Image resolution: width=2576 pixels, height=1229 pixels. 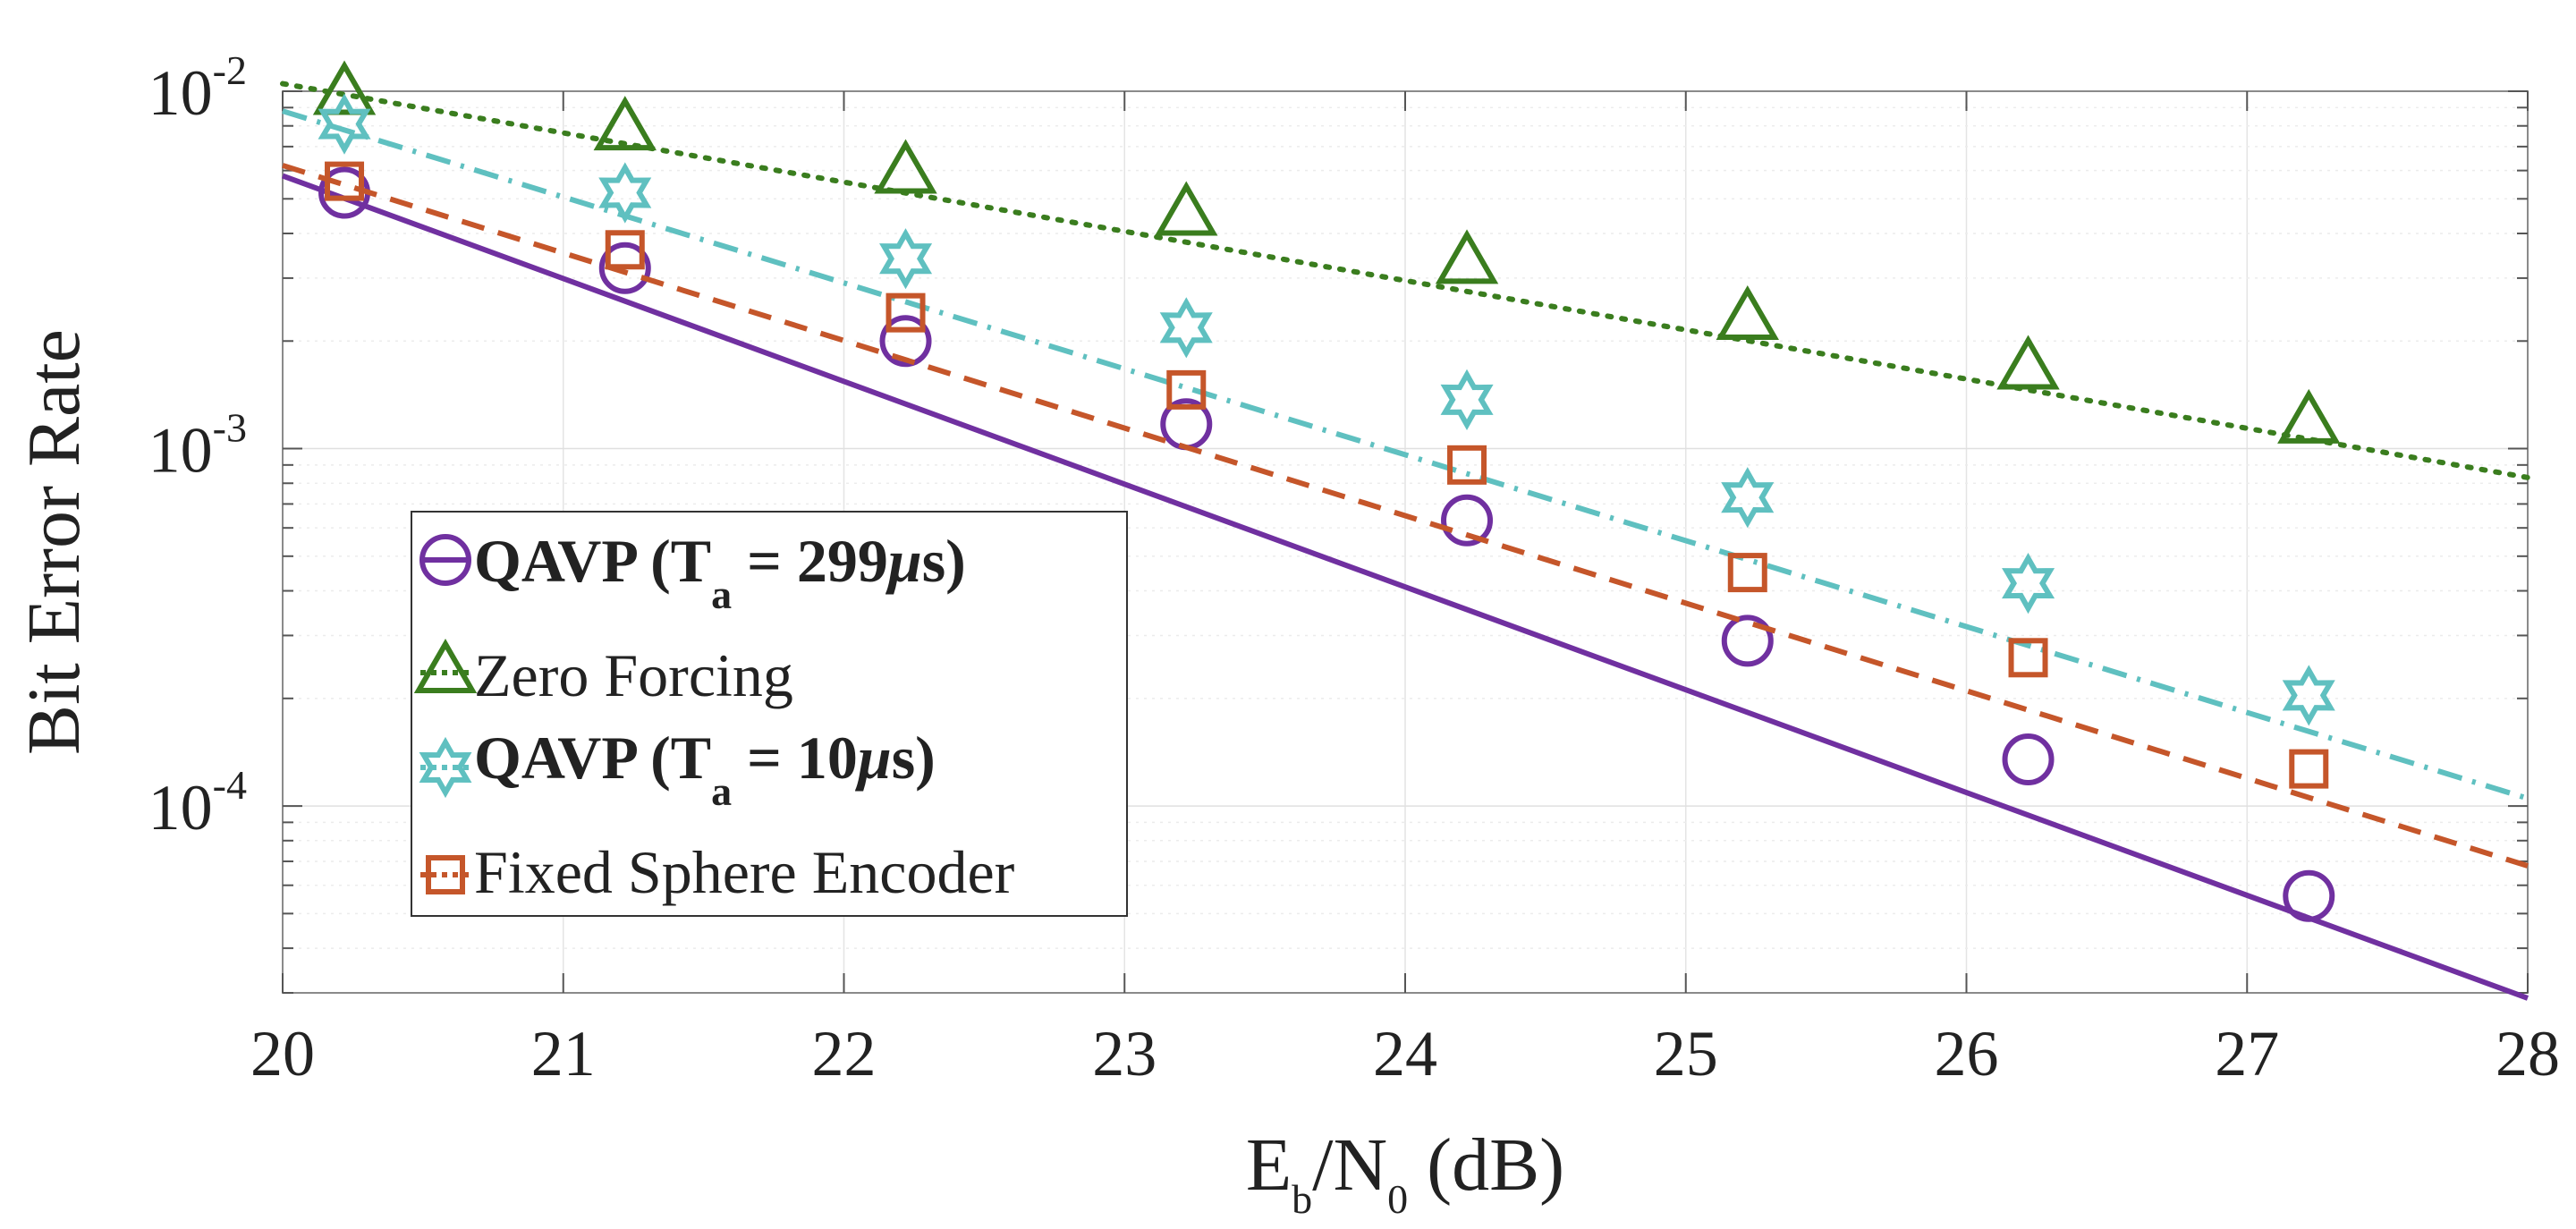 I want to click on x-tick-label: 20, so click(x=282, y=1053).